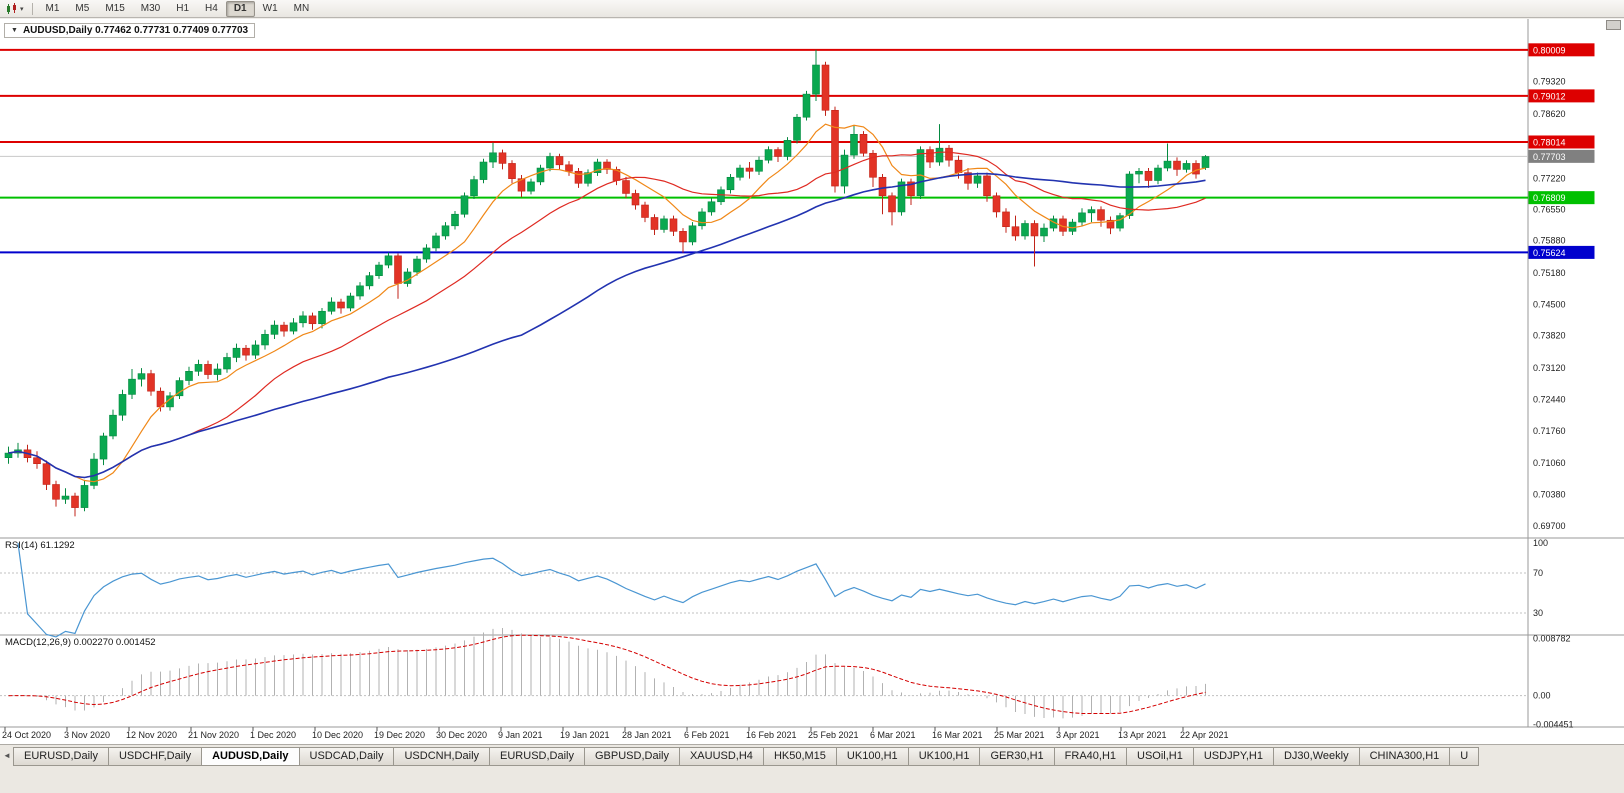 Image resolution: width=1624 pixels, height=793 pixels. I want to click on chart-tab-usoil-h1: USOil,H1, so click(1160, 756).